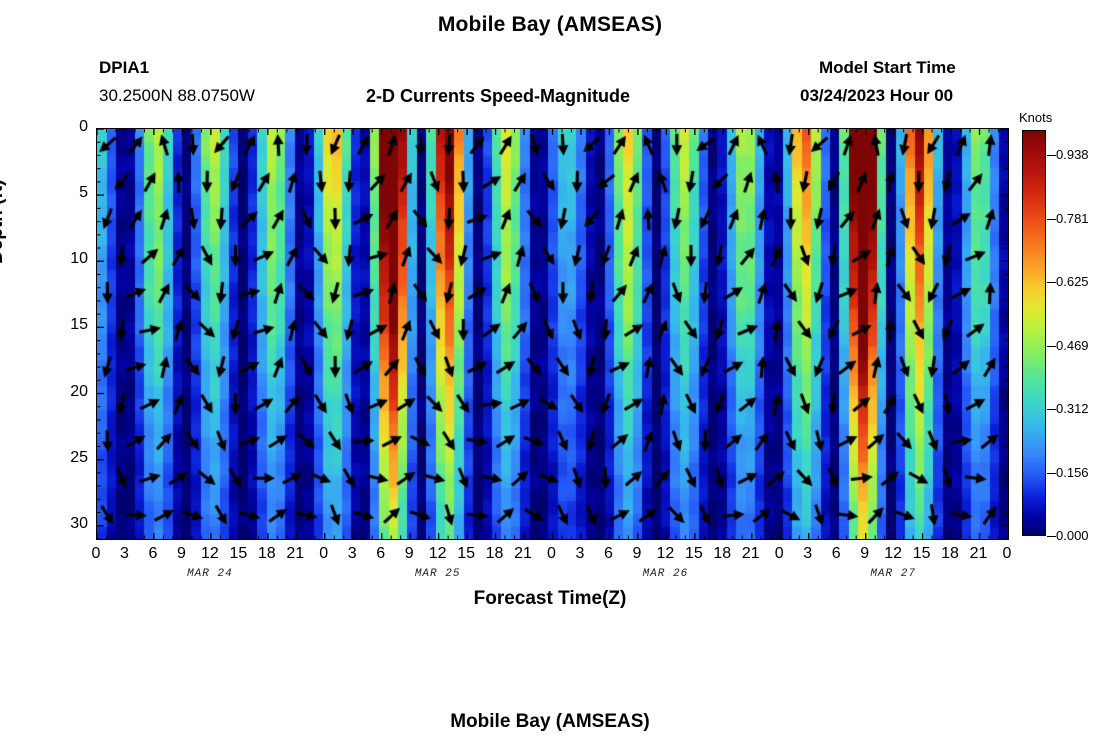 The image size is (1100, 750). I want to click on colorbar, so click(1034, 333).